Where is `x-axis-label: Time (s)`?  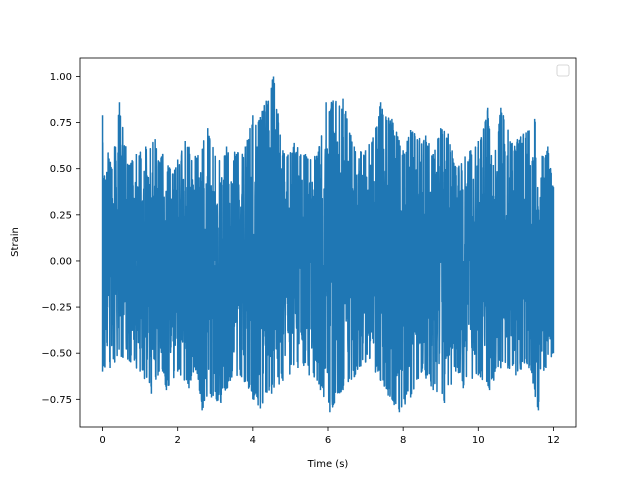
x-axis-label: Time (s) is located at coordinates (328, 464).